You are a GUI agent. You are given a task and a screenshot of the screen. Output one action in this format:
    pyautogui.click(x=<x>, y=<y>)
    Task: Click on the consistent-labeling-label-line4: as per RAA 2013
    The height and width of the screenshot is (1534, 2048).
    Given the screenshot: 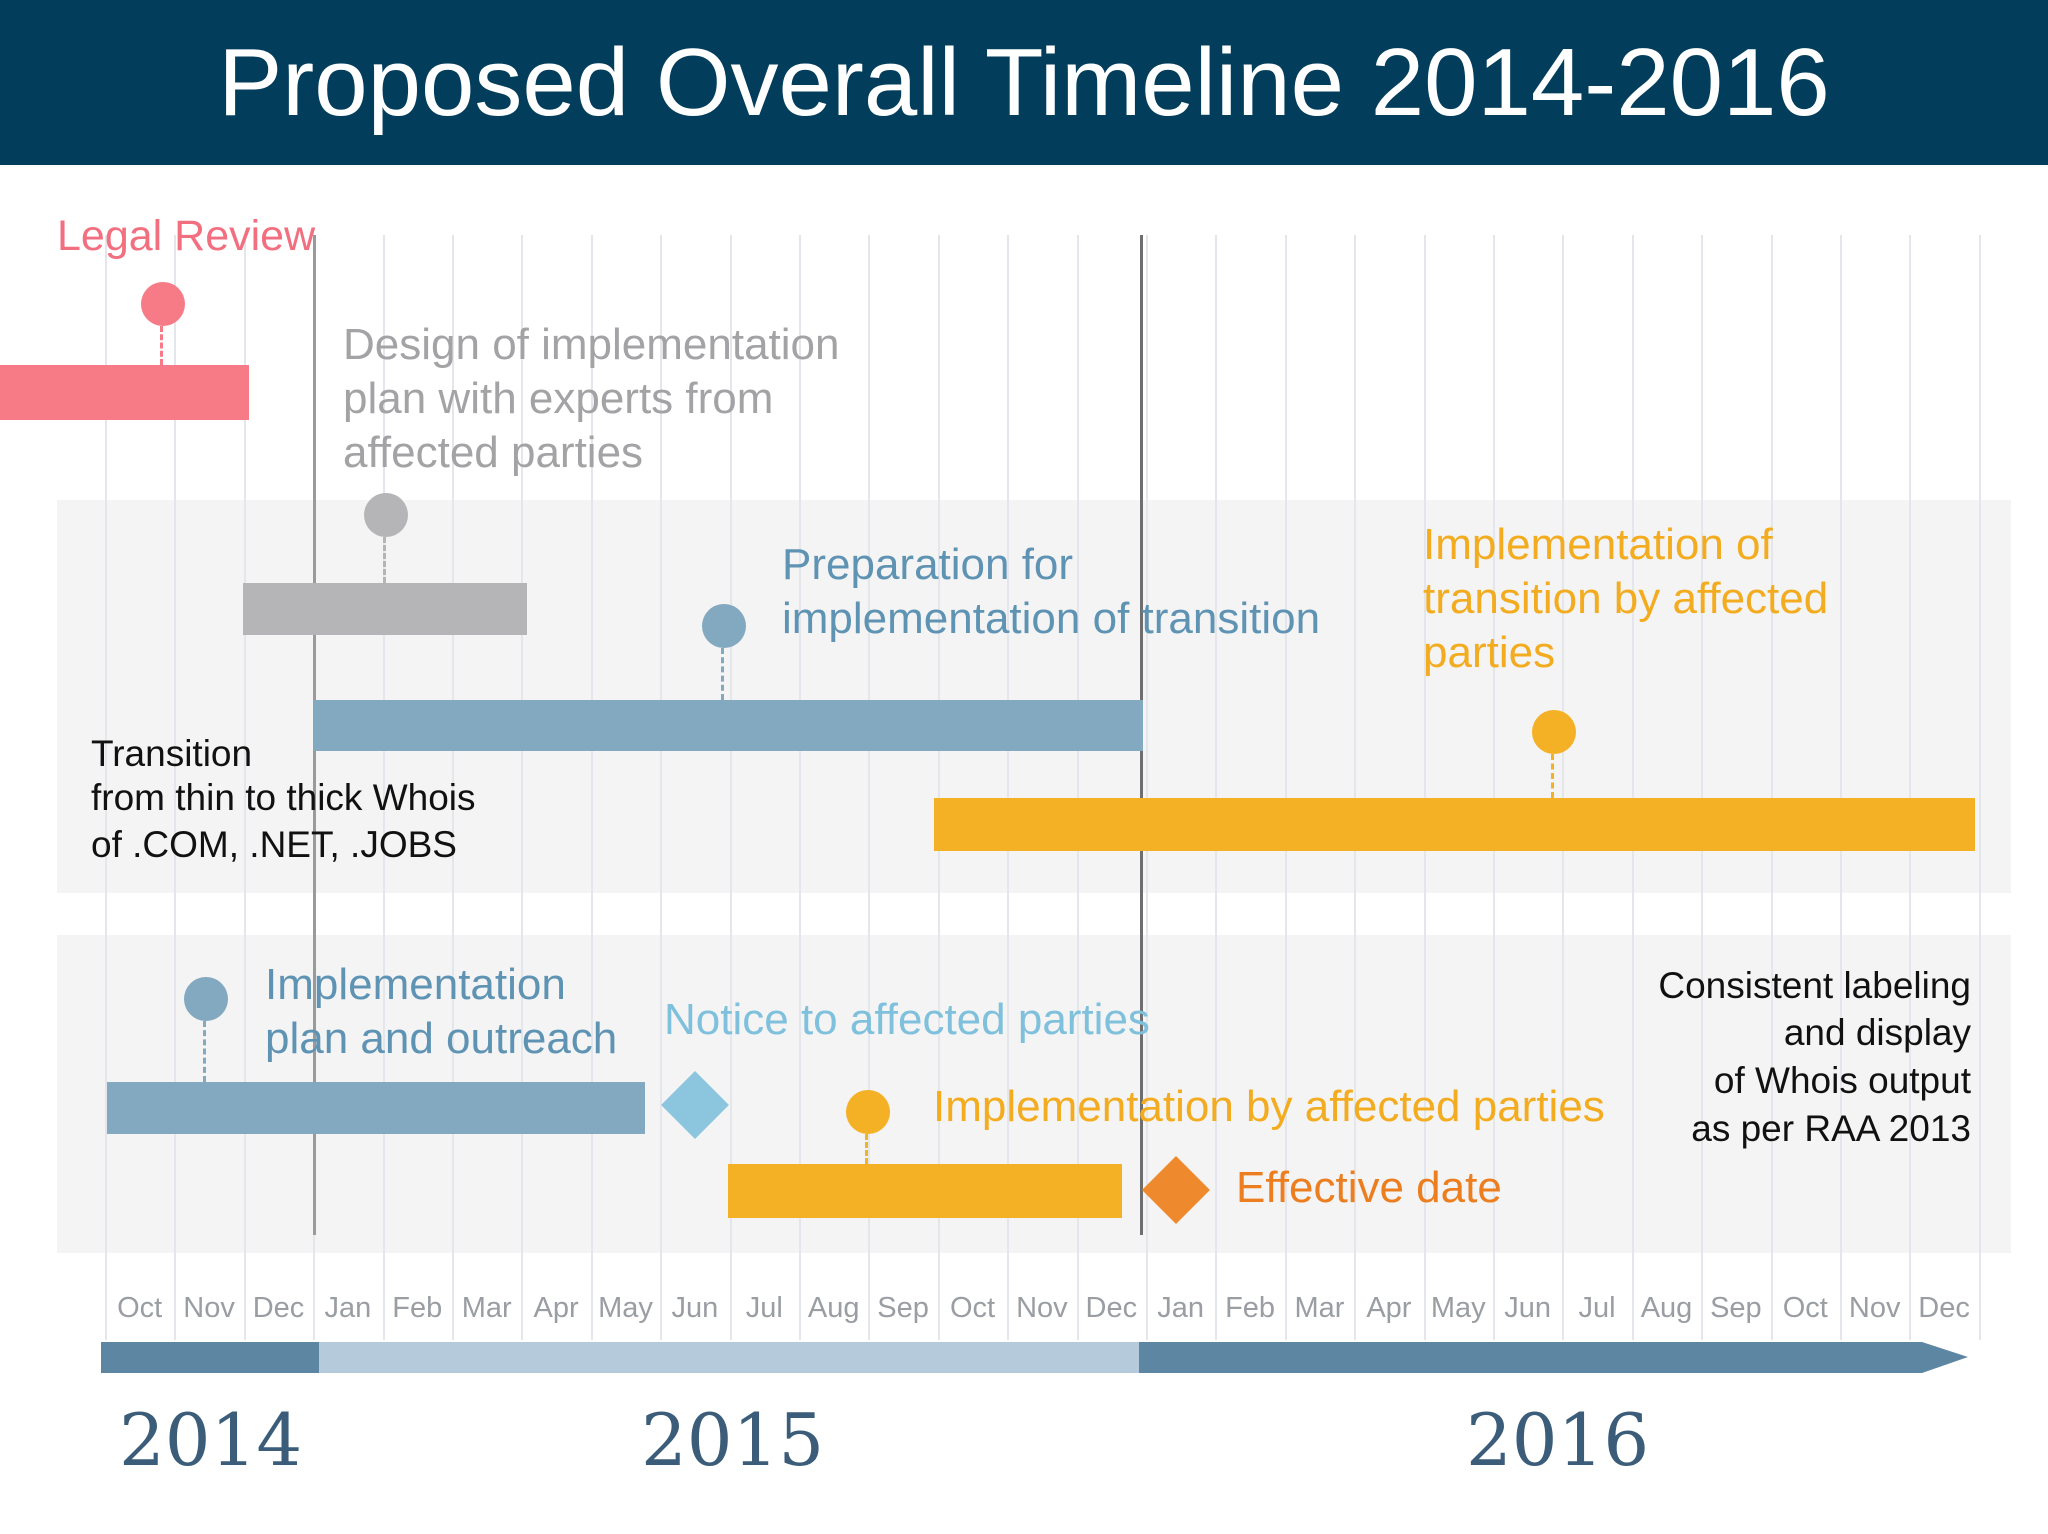 What is the action you would take?
    pyautogui.click(x=1831, y=1128)
    